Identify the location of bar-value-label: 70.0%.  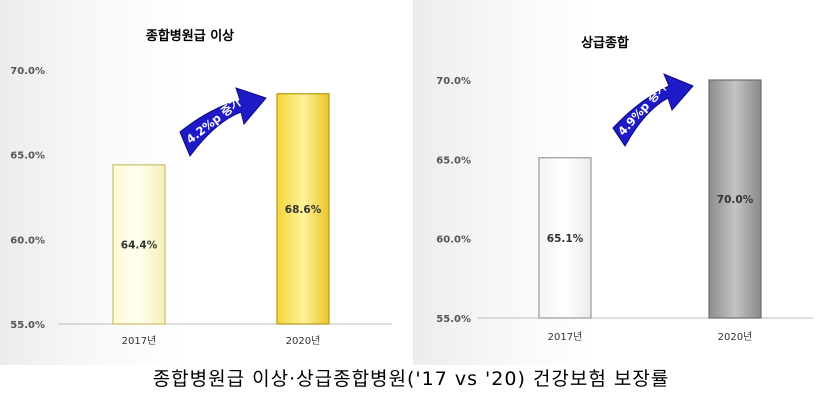
(735, 200).